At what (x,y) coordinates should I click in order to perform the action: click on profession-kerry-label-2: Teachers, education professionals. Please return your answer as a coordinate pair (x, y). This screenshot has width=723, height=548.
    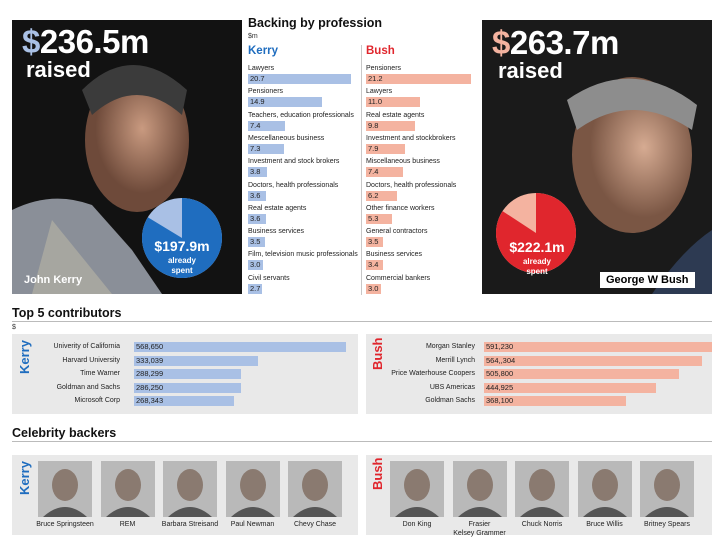
    Looking at the image, I should click on (301, 115).